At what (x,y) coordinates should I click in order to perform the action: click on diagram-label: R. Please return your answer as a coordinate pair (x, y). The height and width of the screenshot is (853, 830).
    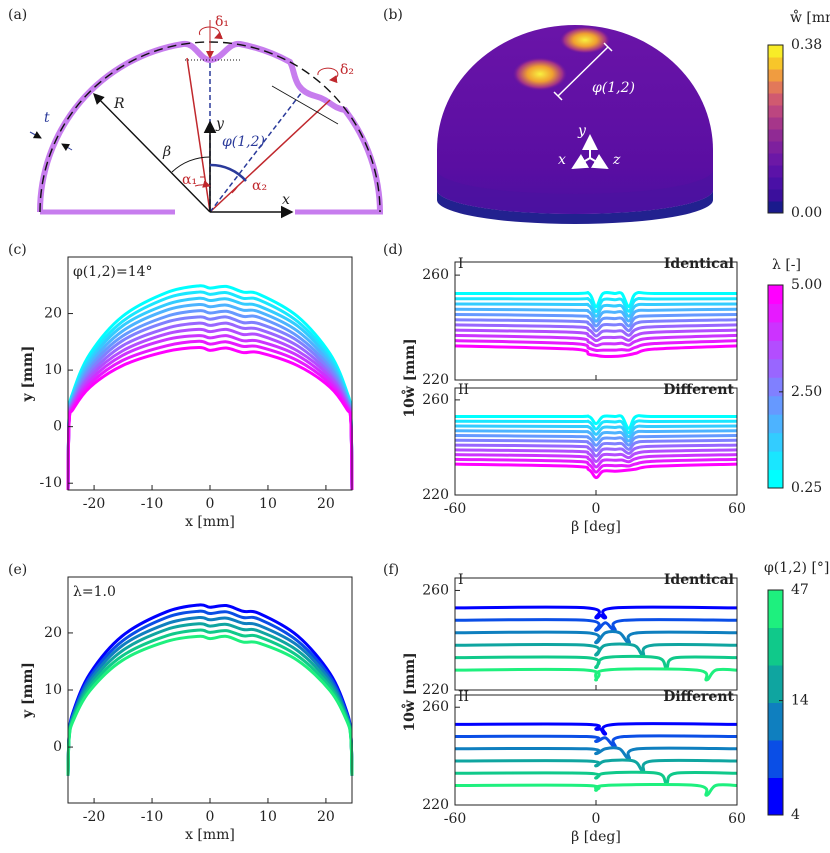
    Looking at the image, I should click on (119, 104).